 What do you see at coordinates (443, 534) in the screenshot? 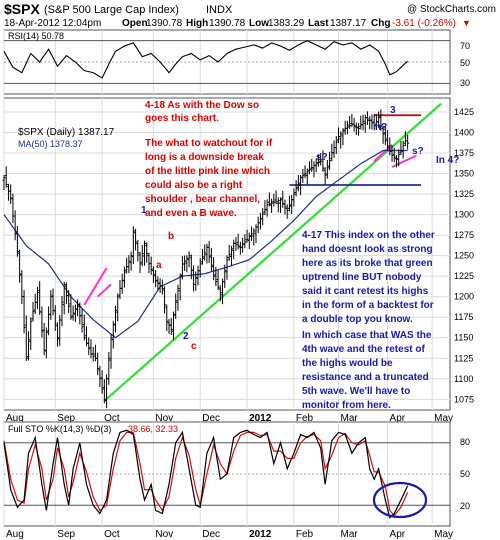
I see `x-tick-label: May` at bounding box center [443, 534].